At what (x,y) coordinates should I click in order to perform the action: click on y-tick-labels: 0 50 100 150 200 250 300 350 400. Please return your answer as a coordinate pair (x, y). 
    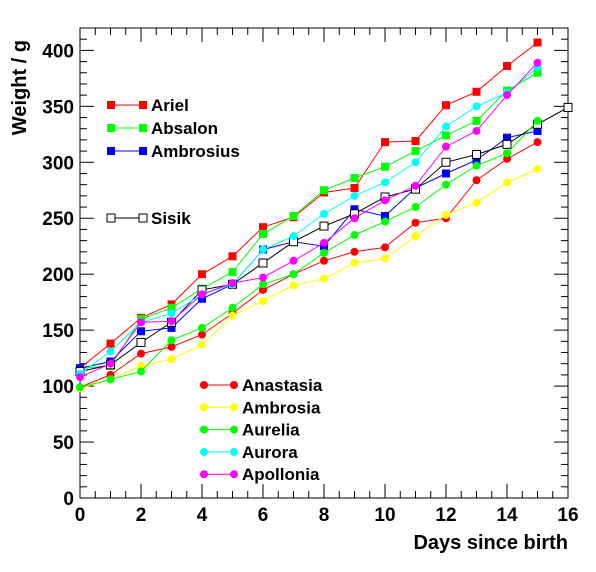
    Looking at the image, I should click on (58, 275).